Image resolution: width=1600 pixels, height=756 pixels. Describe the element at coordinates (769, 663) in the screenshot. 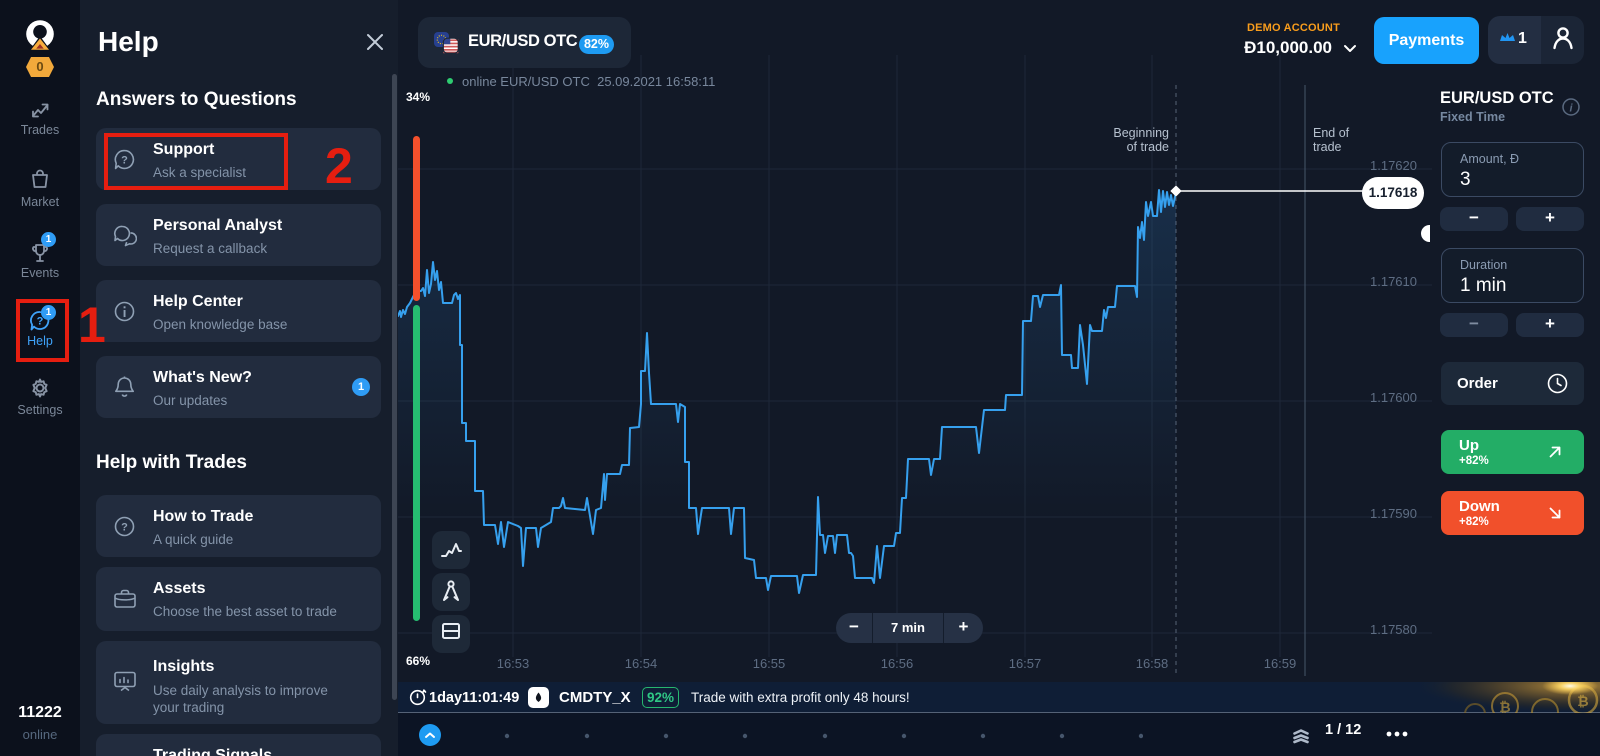

I see `svg-text: 16:55` at that location.